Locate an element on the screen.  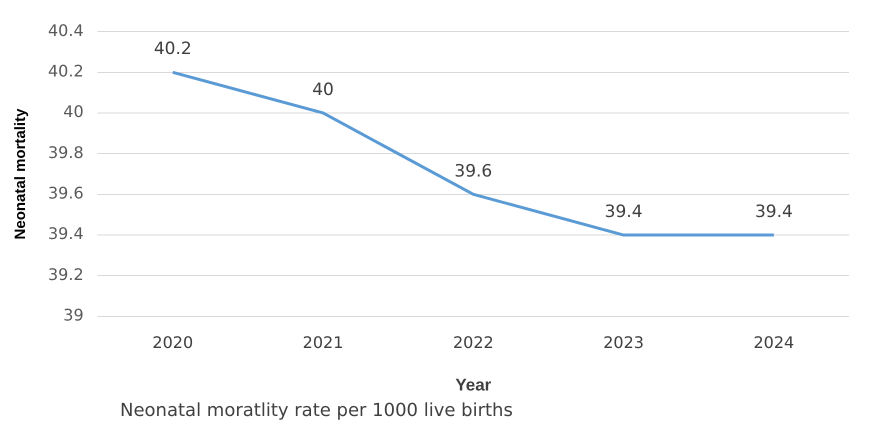
y-tick-label: 39.6 is located at coordinates (66, 193).